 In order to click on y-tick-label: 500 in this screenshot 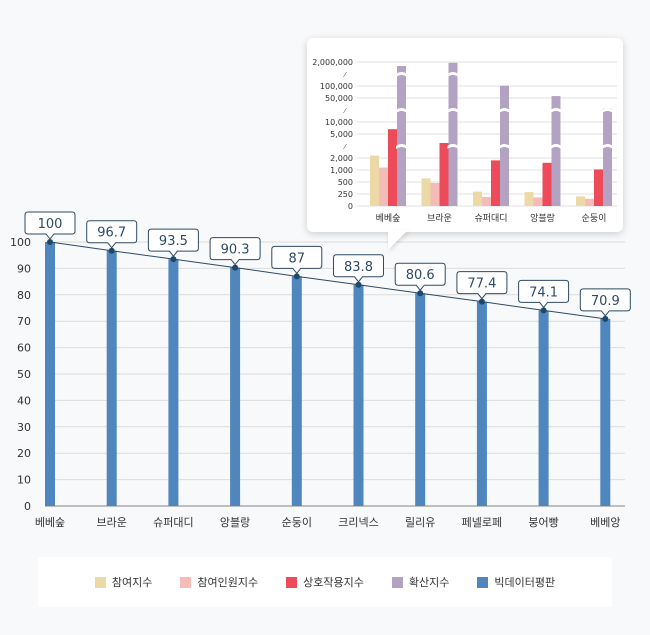, I will do `click(345, 182)`.